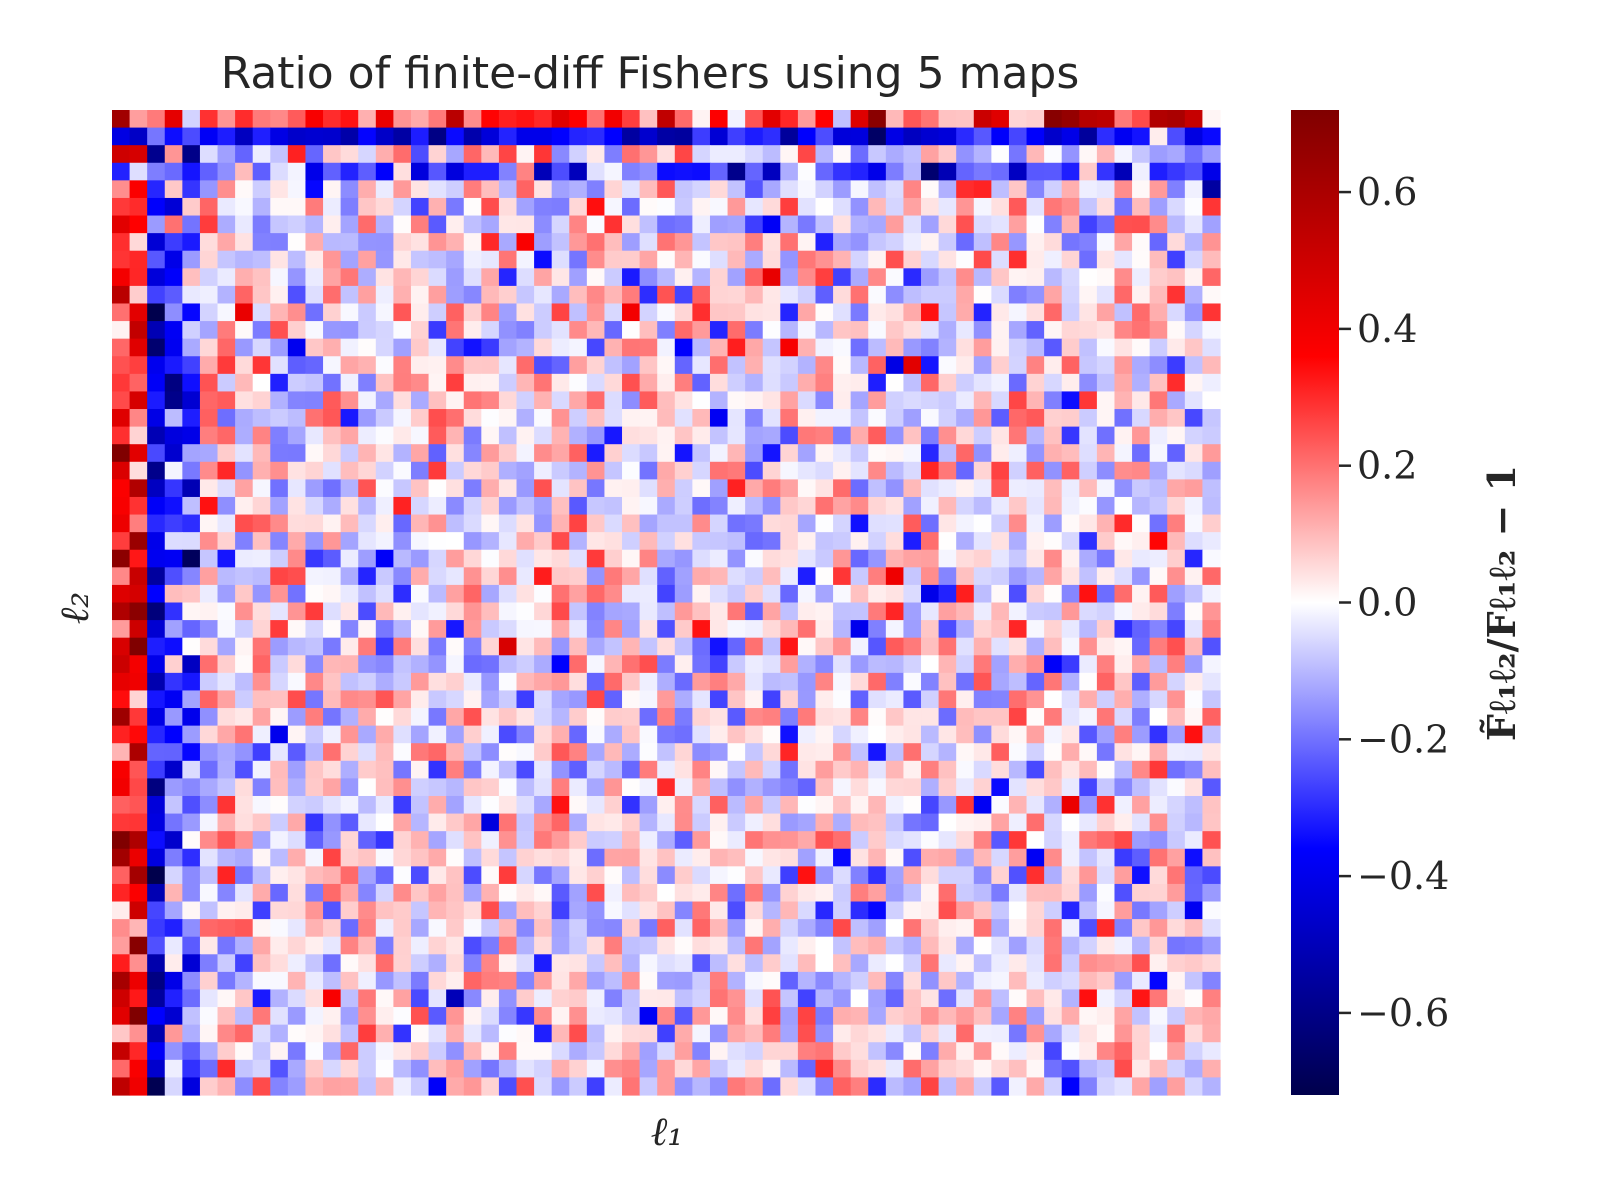 The height and width of the screenshot is (1200, 1600). Describe the element at coordinates (1387, 192) in the screenshot. I see `colorbar-tick-label: 0.6` at that location.